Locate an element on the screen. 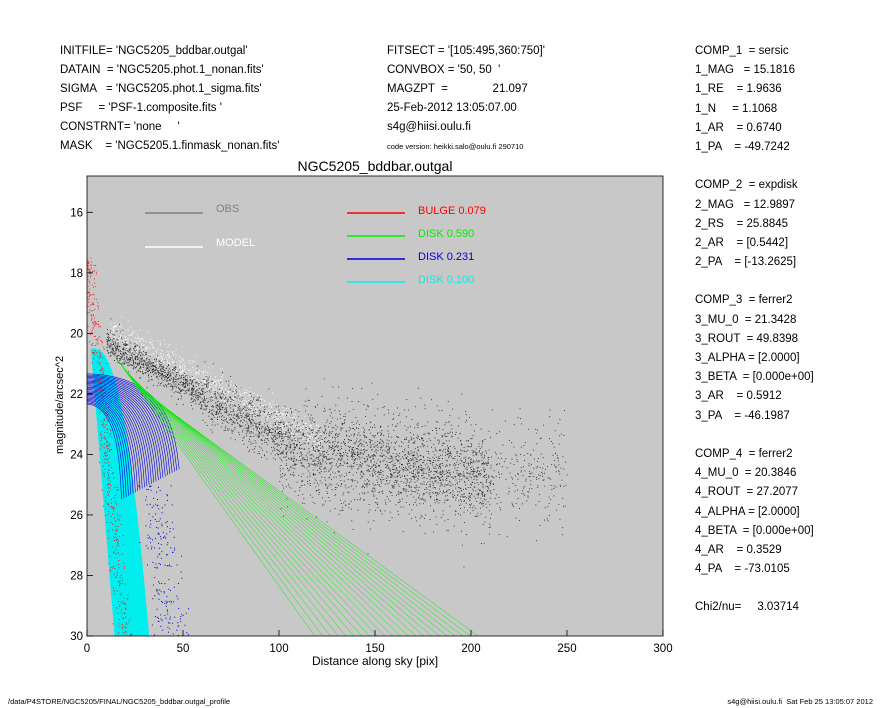  legend-label-model: MODEL is located at coordinates (235, 243).